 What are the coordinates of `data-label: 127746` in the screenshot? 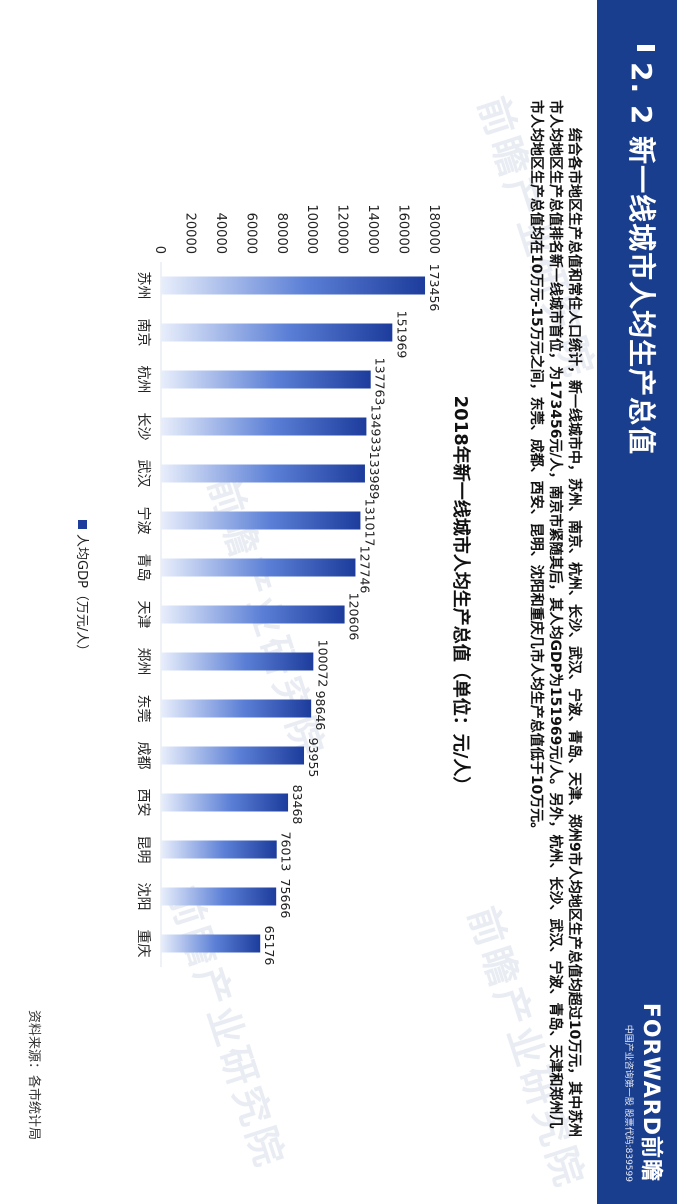 It's located at (364, 570).